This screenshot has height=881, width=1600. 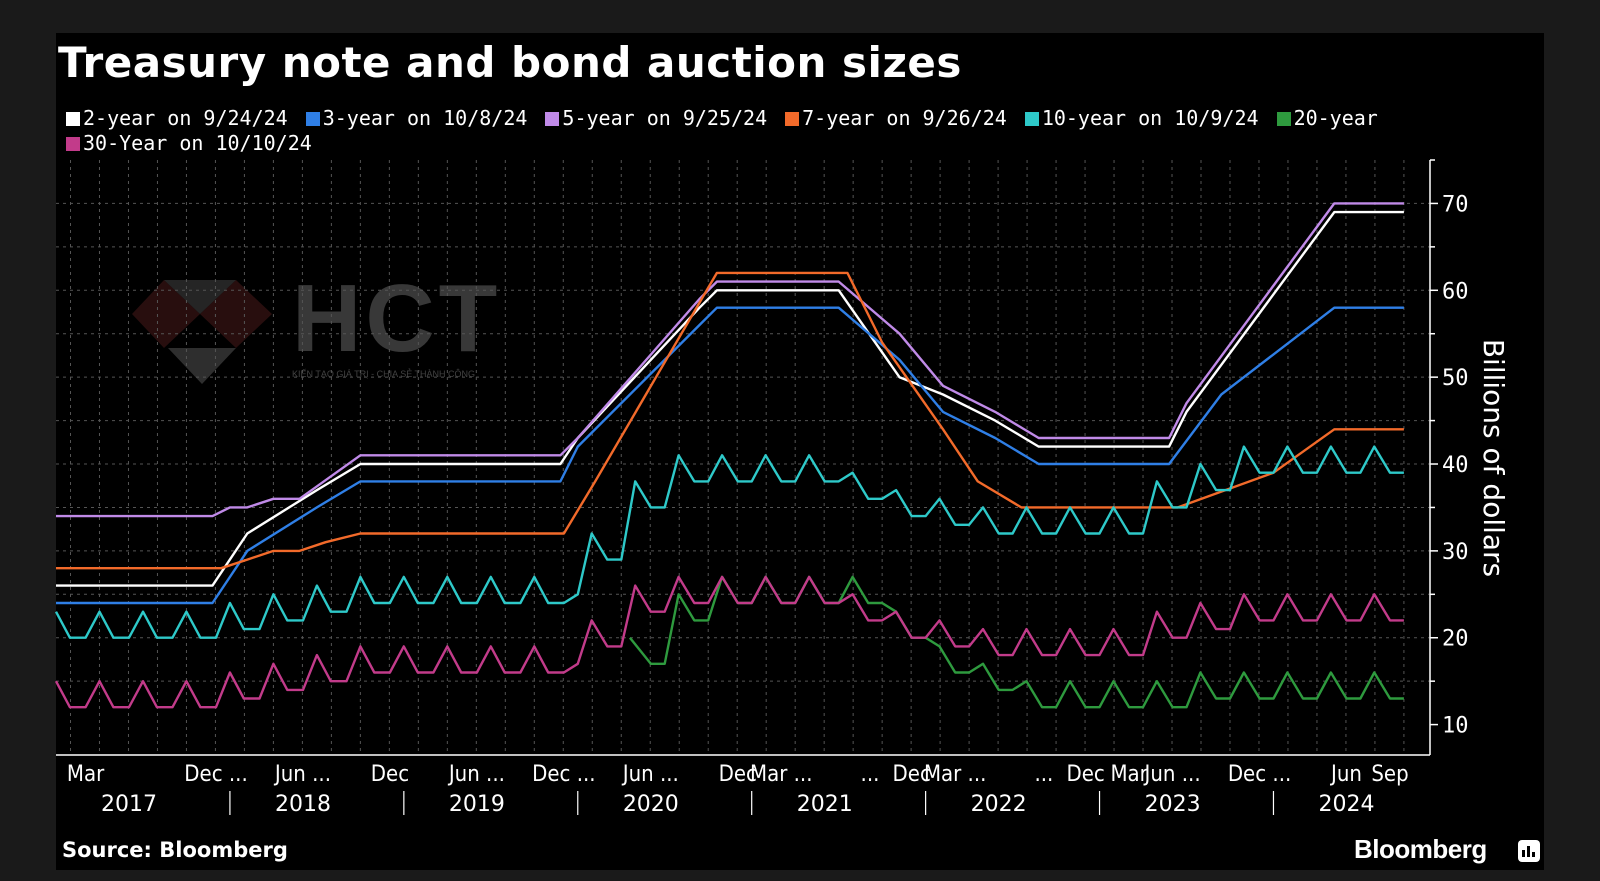 What do you see at coordinates (1455, 291) in the screenshot?
I see `y-tick-label: 60` at bounding box center [1455, 291].